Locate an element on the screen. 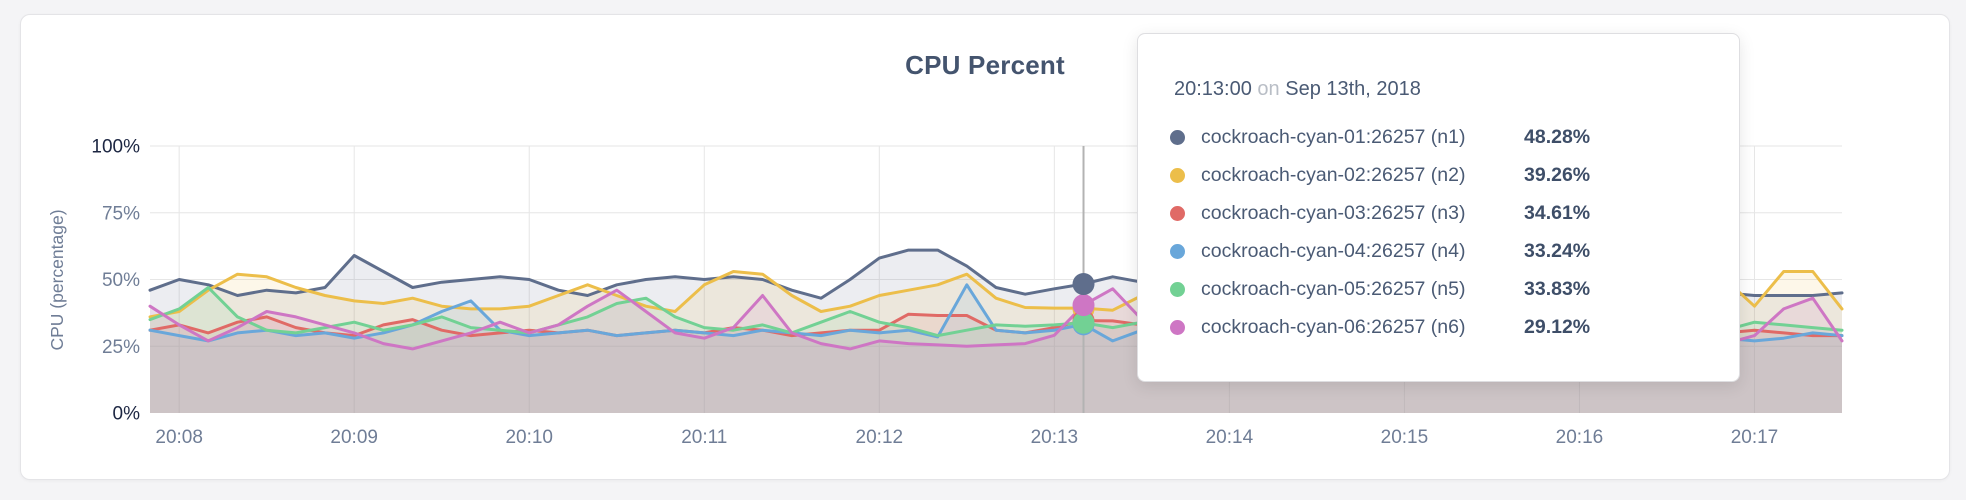 The width and height of the screenshot is (1966, 500). y-axis-title: CPU (percentage) is located at coordinates (57, 279).